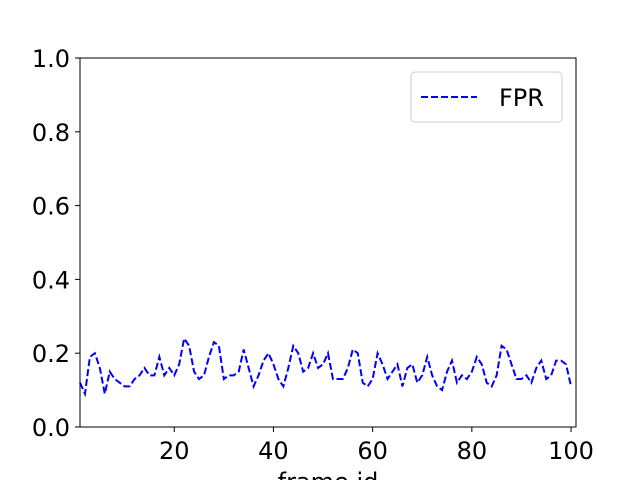 This screenshot has height=484, width=640. Describe the element at coordinates (51, 133) in the screenshot. I see `y-tick-label: 0.8` at that location.